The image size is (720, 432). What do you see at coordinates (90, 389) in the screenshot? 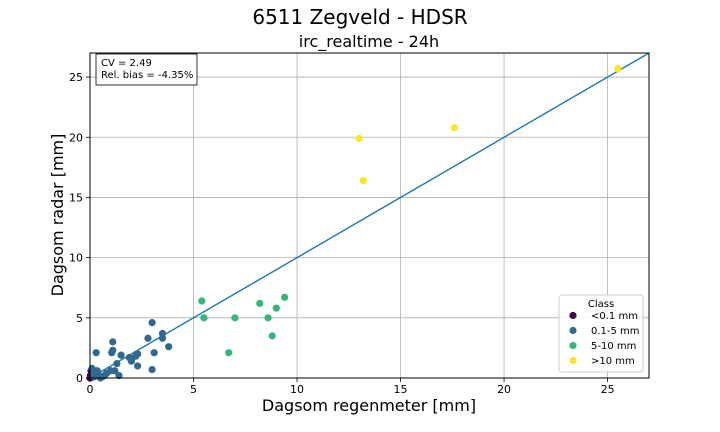
I see `x-tick-label: 0` at bounding box center [90, 389].